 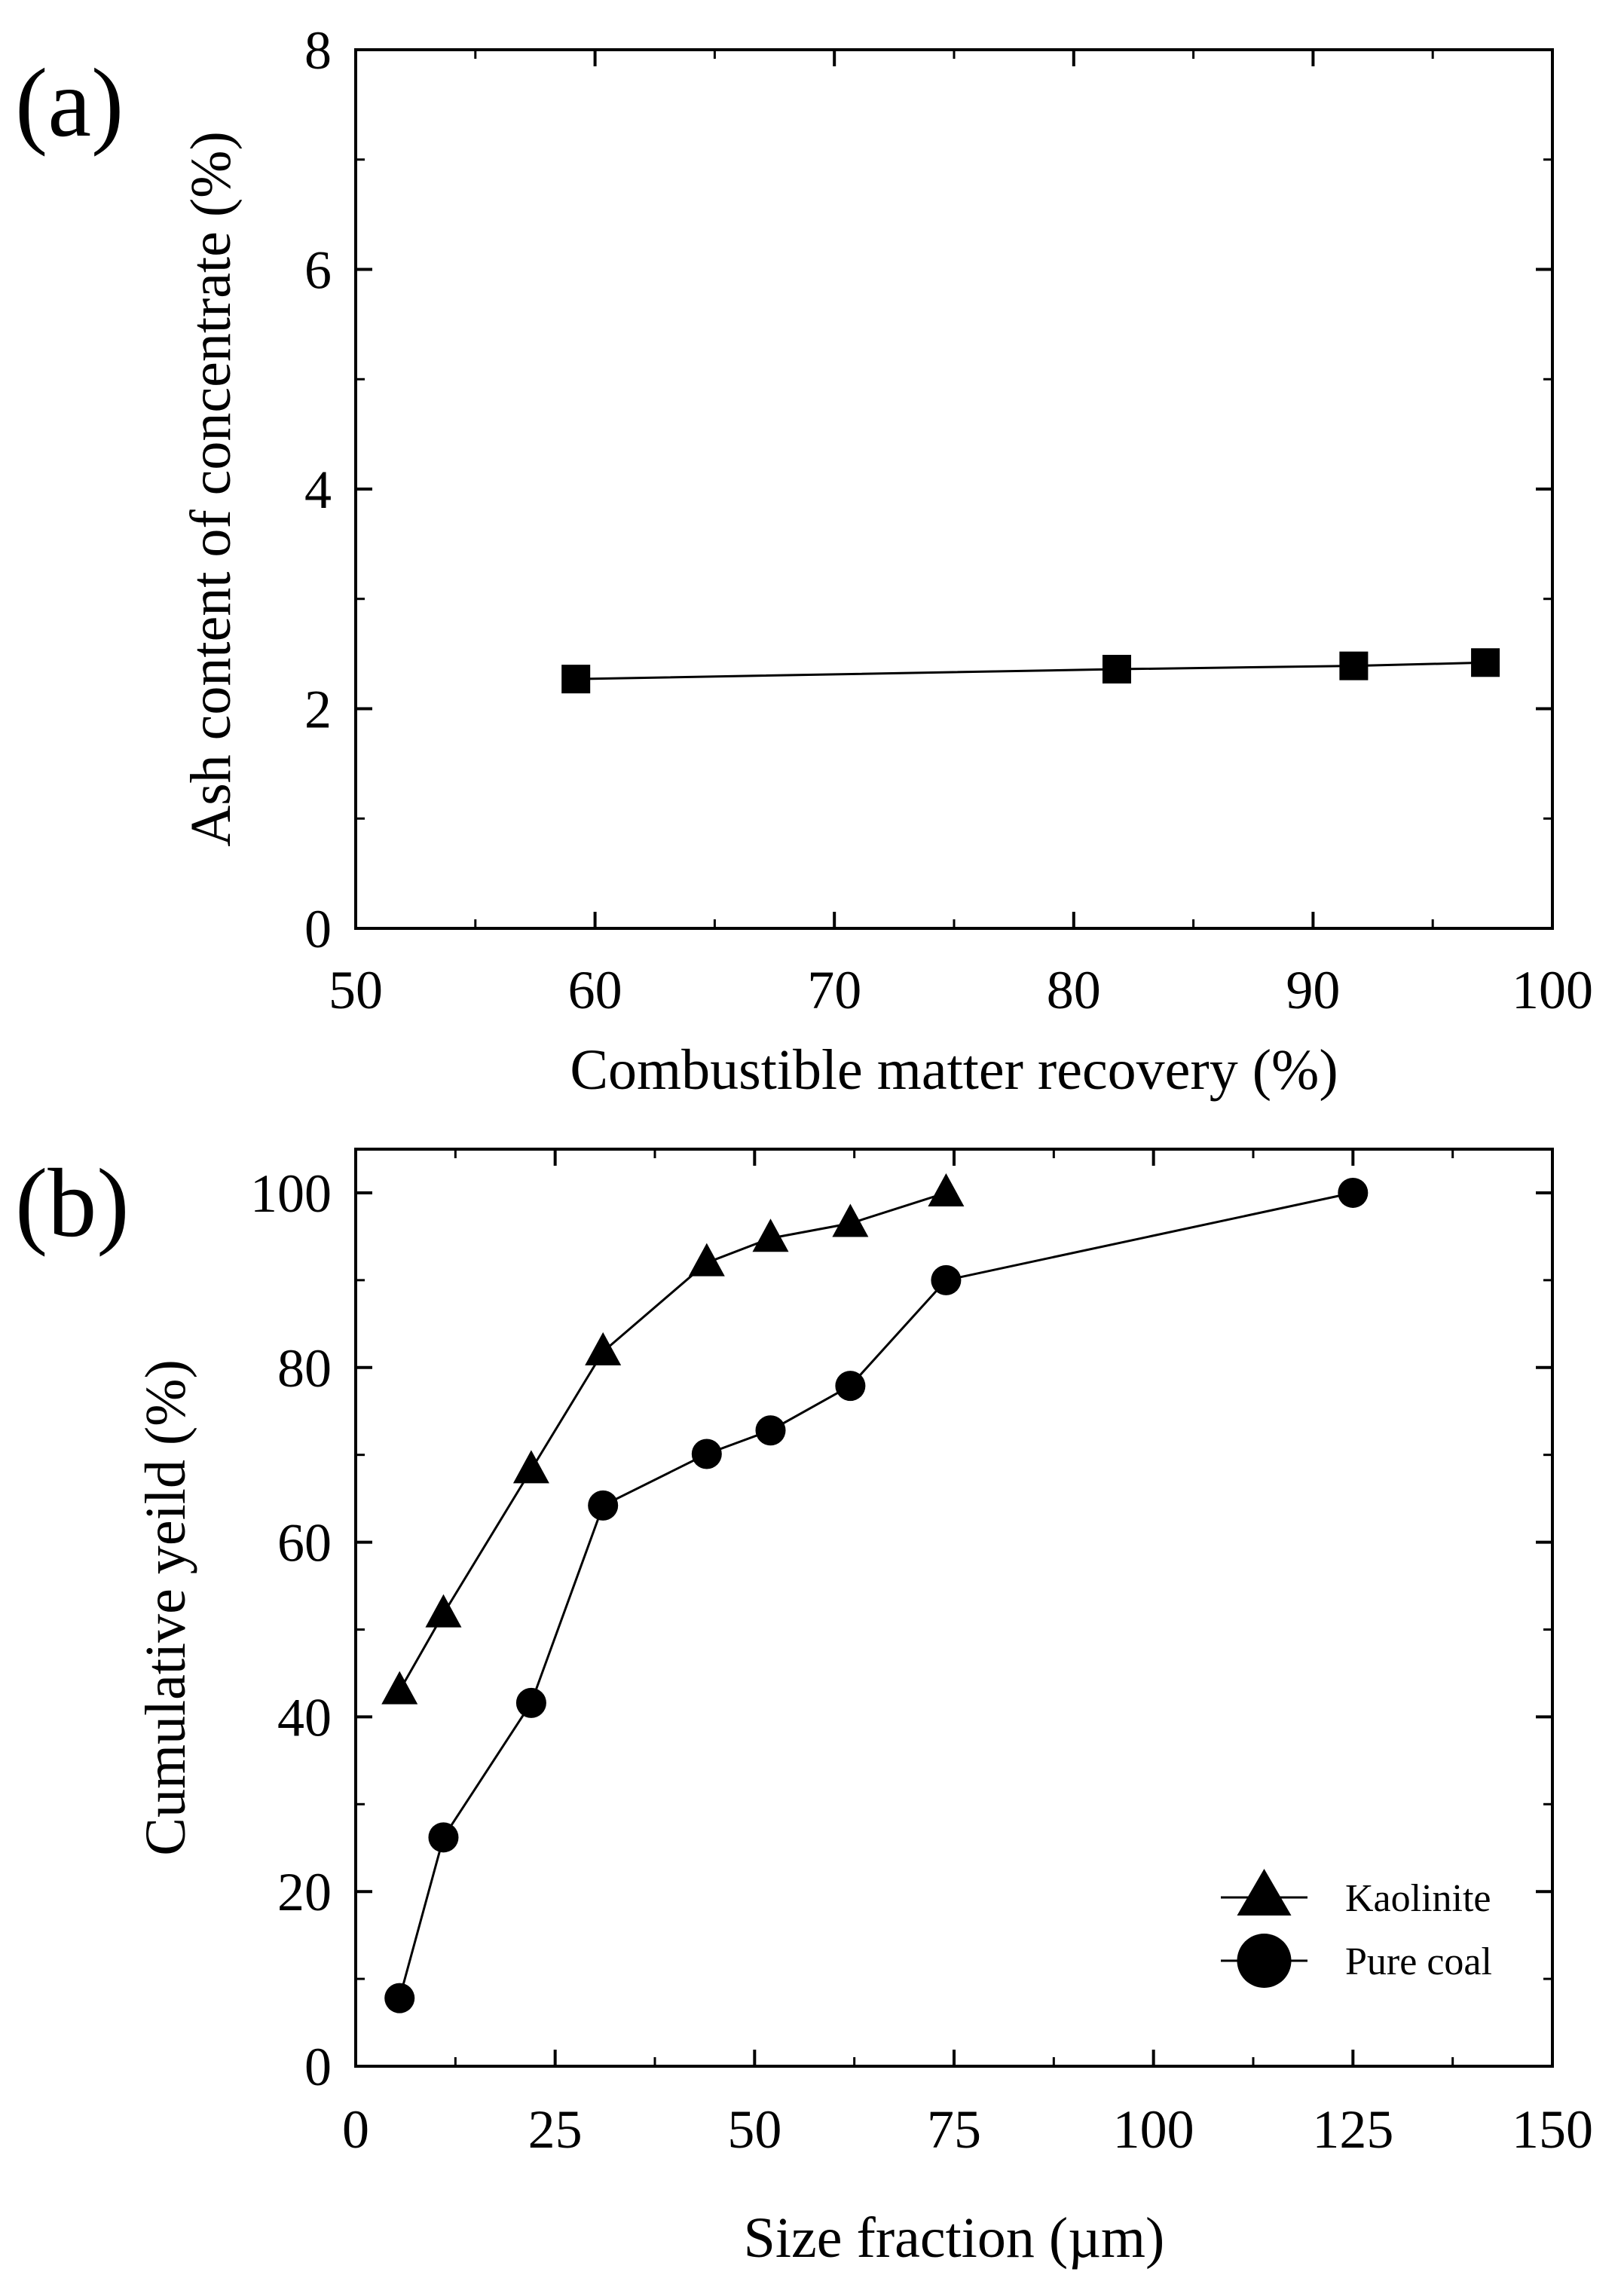 What do you see at coordinates (318, 50) in the screenshot?
I see `y-tick-label: 8` at bounding box center [318, 50].